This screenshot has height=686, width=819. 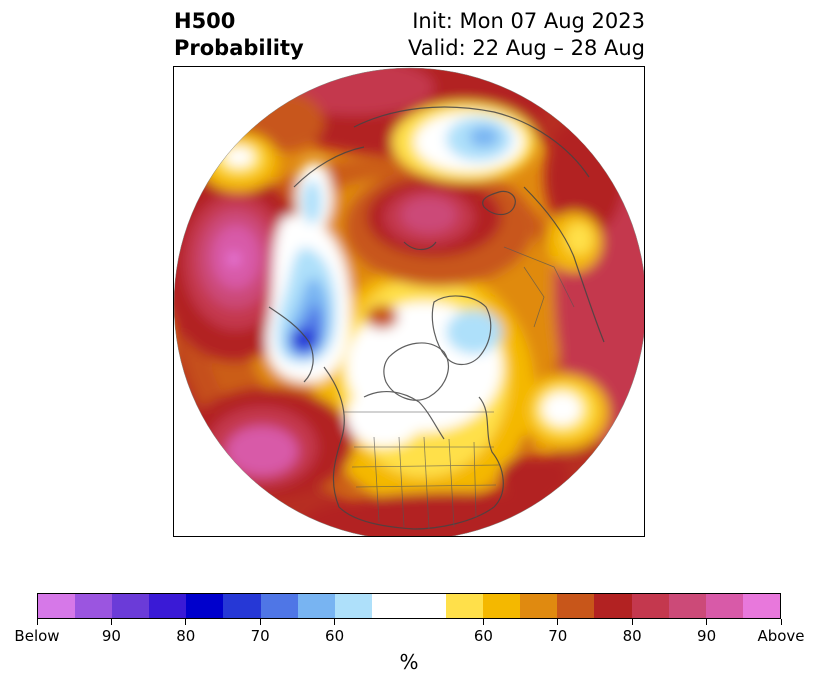 What do you see at coordinates (239, 35) in the screenshot?
I see `map-title: H500 Probability` at bounding box center [239, 35].